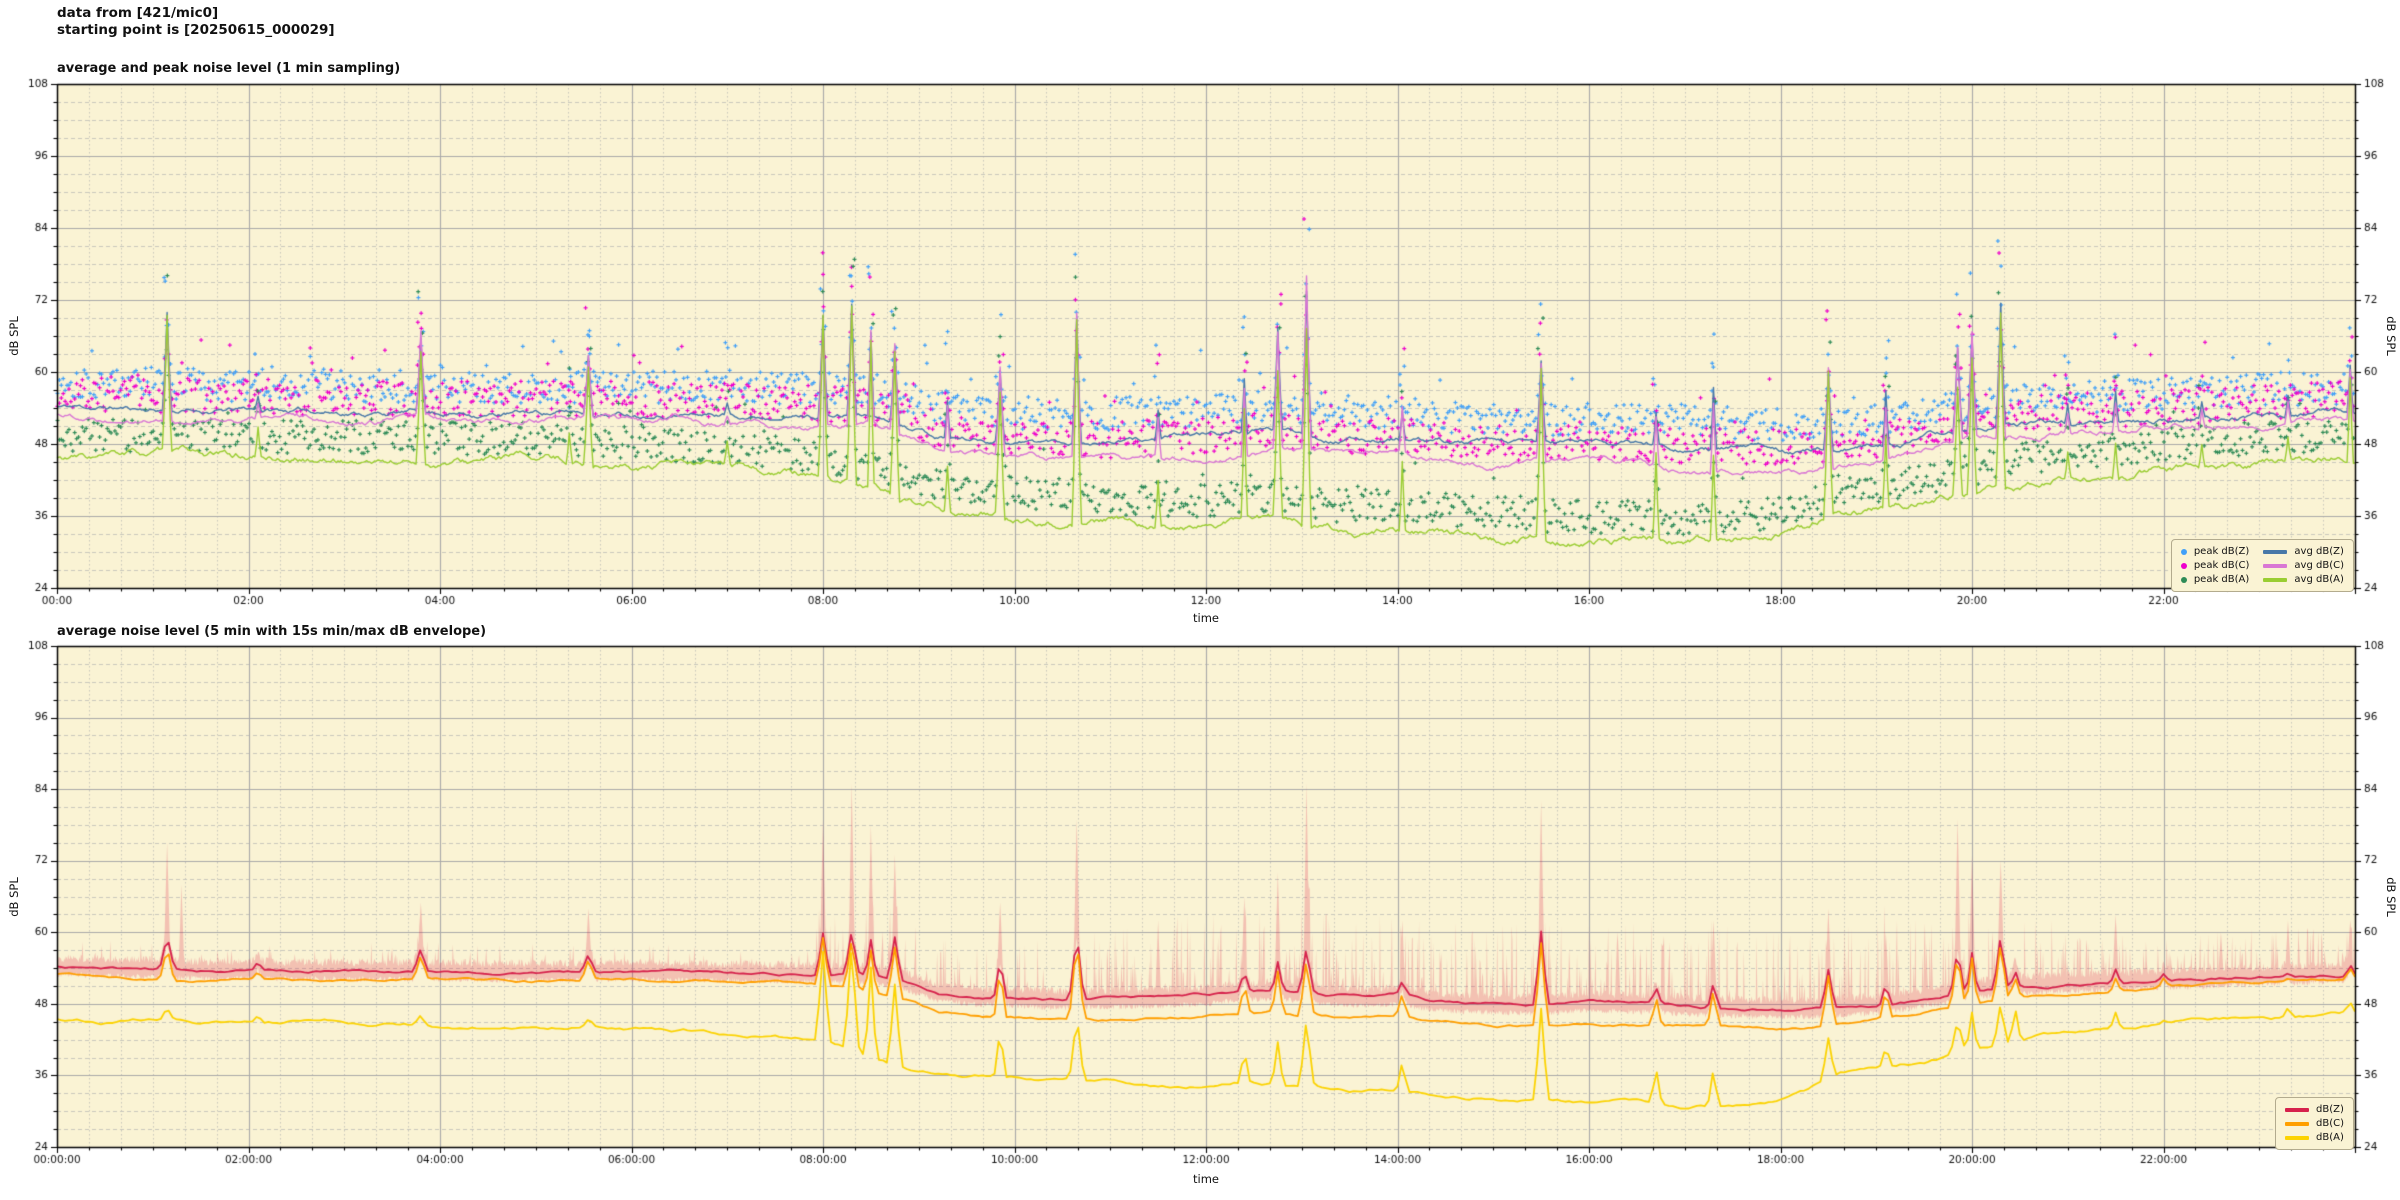 The width and height of the screenshot is (2400, 1200). What do you see at coordinates (2391, 336) in the screenshot?
I see `top-chart-yaxis-label-right: dB SPL` at bounding box center [2391, 336].